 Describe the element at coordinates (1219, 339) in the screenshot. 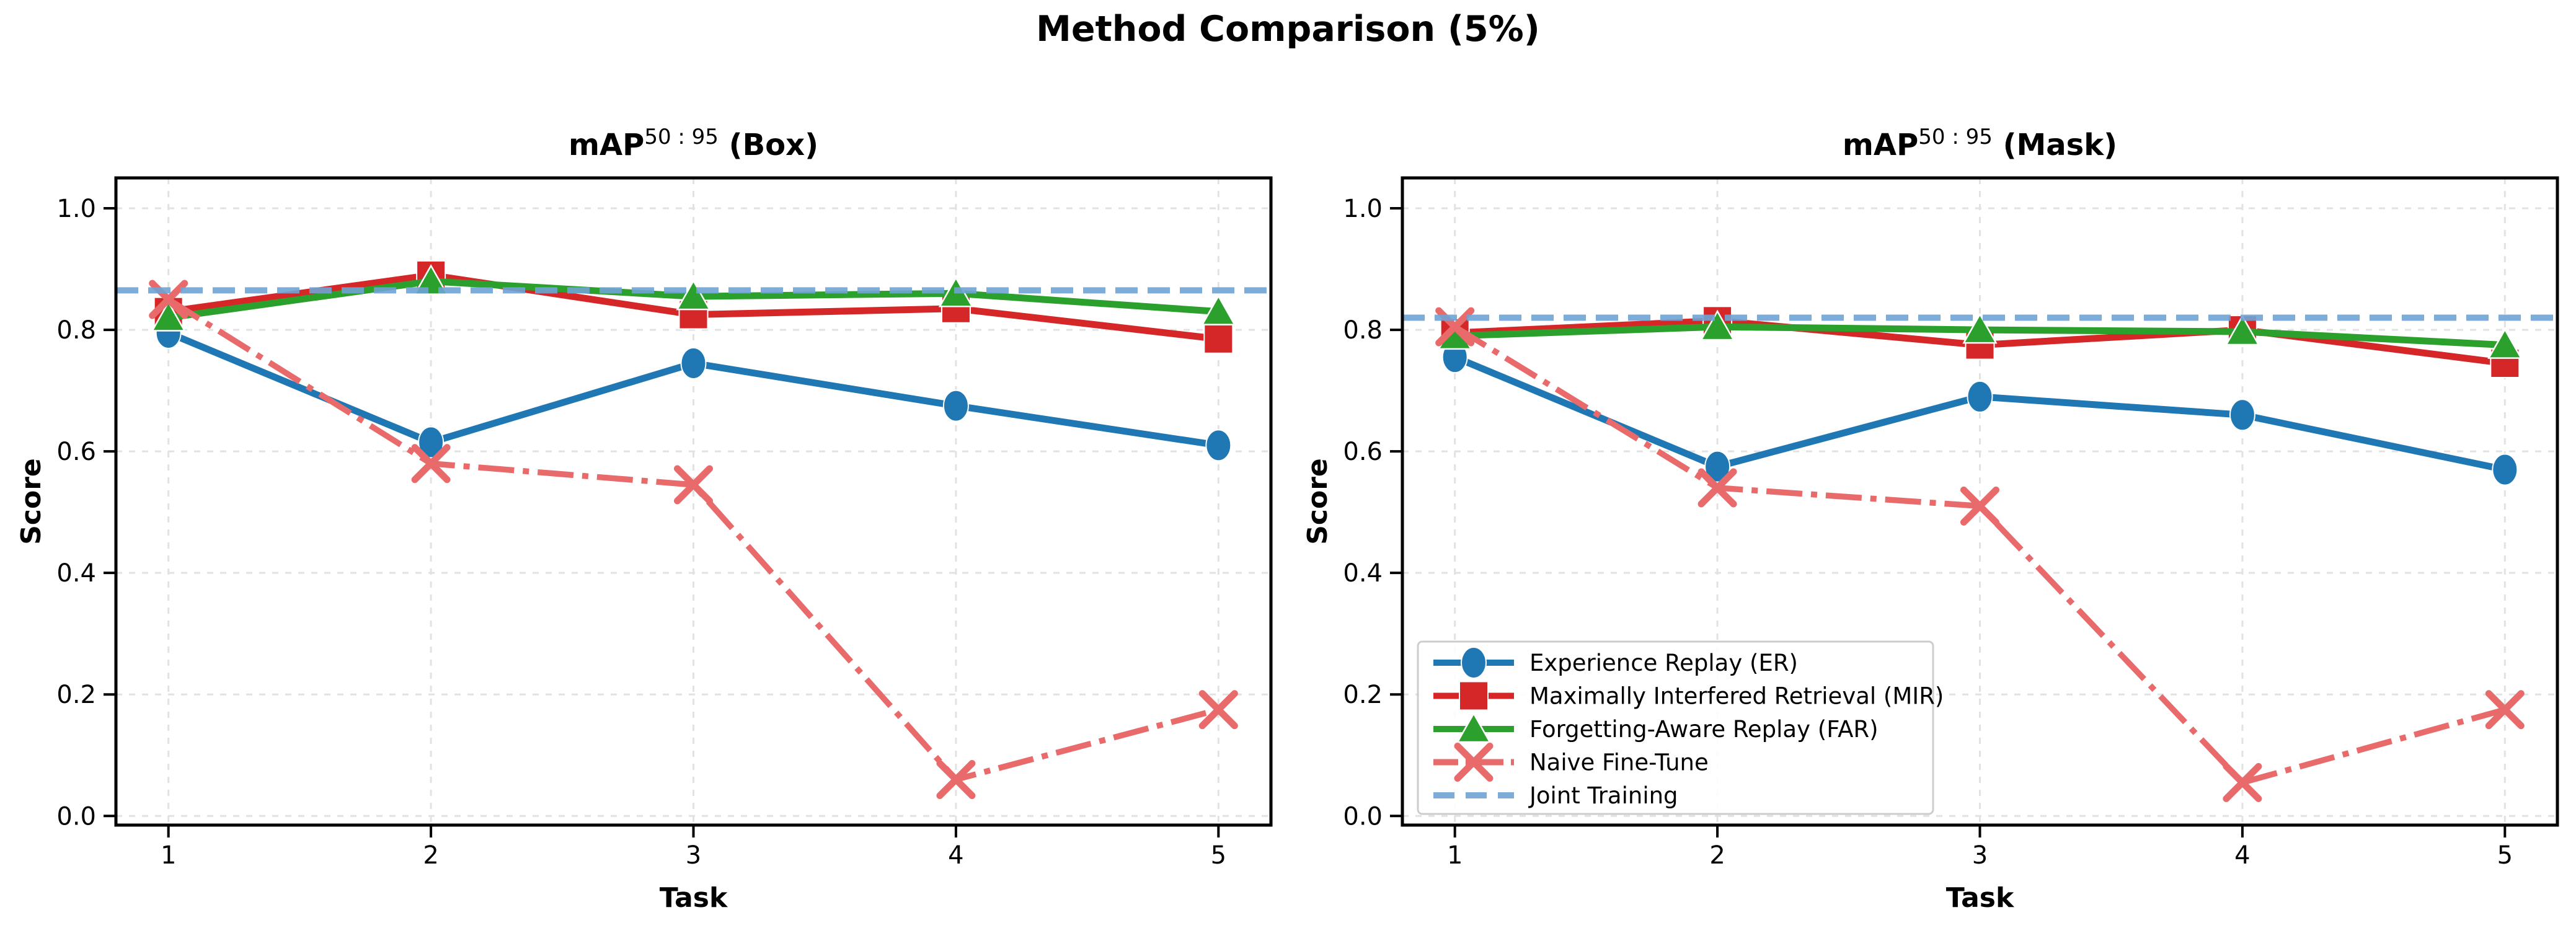

I see `marker-square` at that location.